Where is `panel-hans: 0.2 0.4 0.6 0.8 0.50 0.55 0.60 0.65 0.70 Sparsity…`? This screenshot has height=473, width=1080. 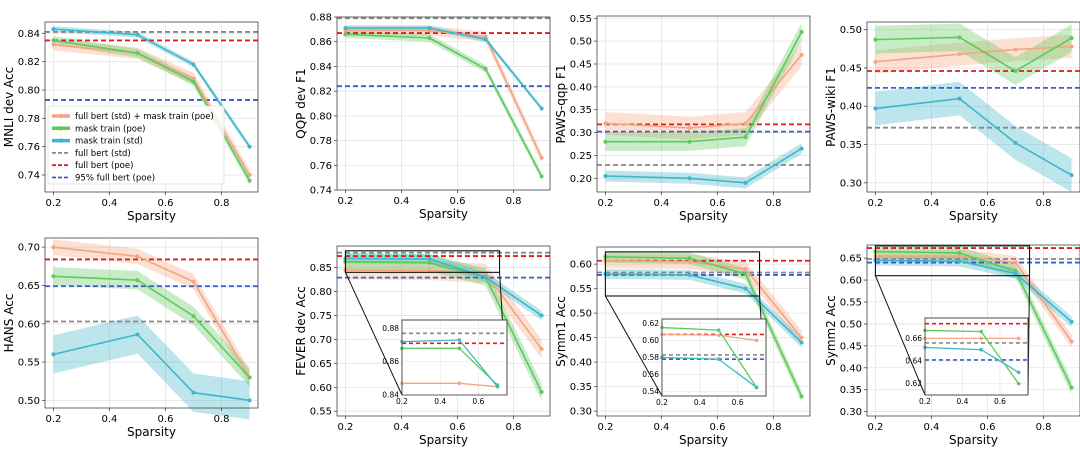
panel-hans: 0.2 0.4 0.6 0.8 0.50 0.55 0.60 0.65 0.70 Sparsity… is located at coordinates (130, 338).